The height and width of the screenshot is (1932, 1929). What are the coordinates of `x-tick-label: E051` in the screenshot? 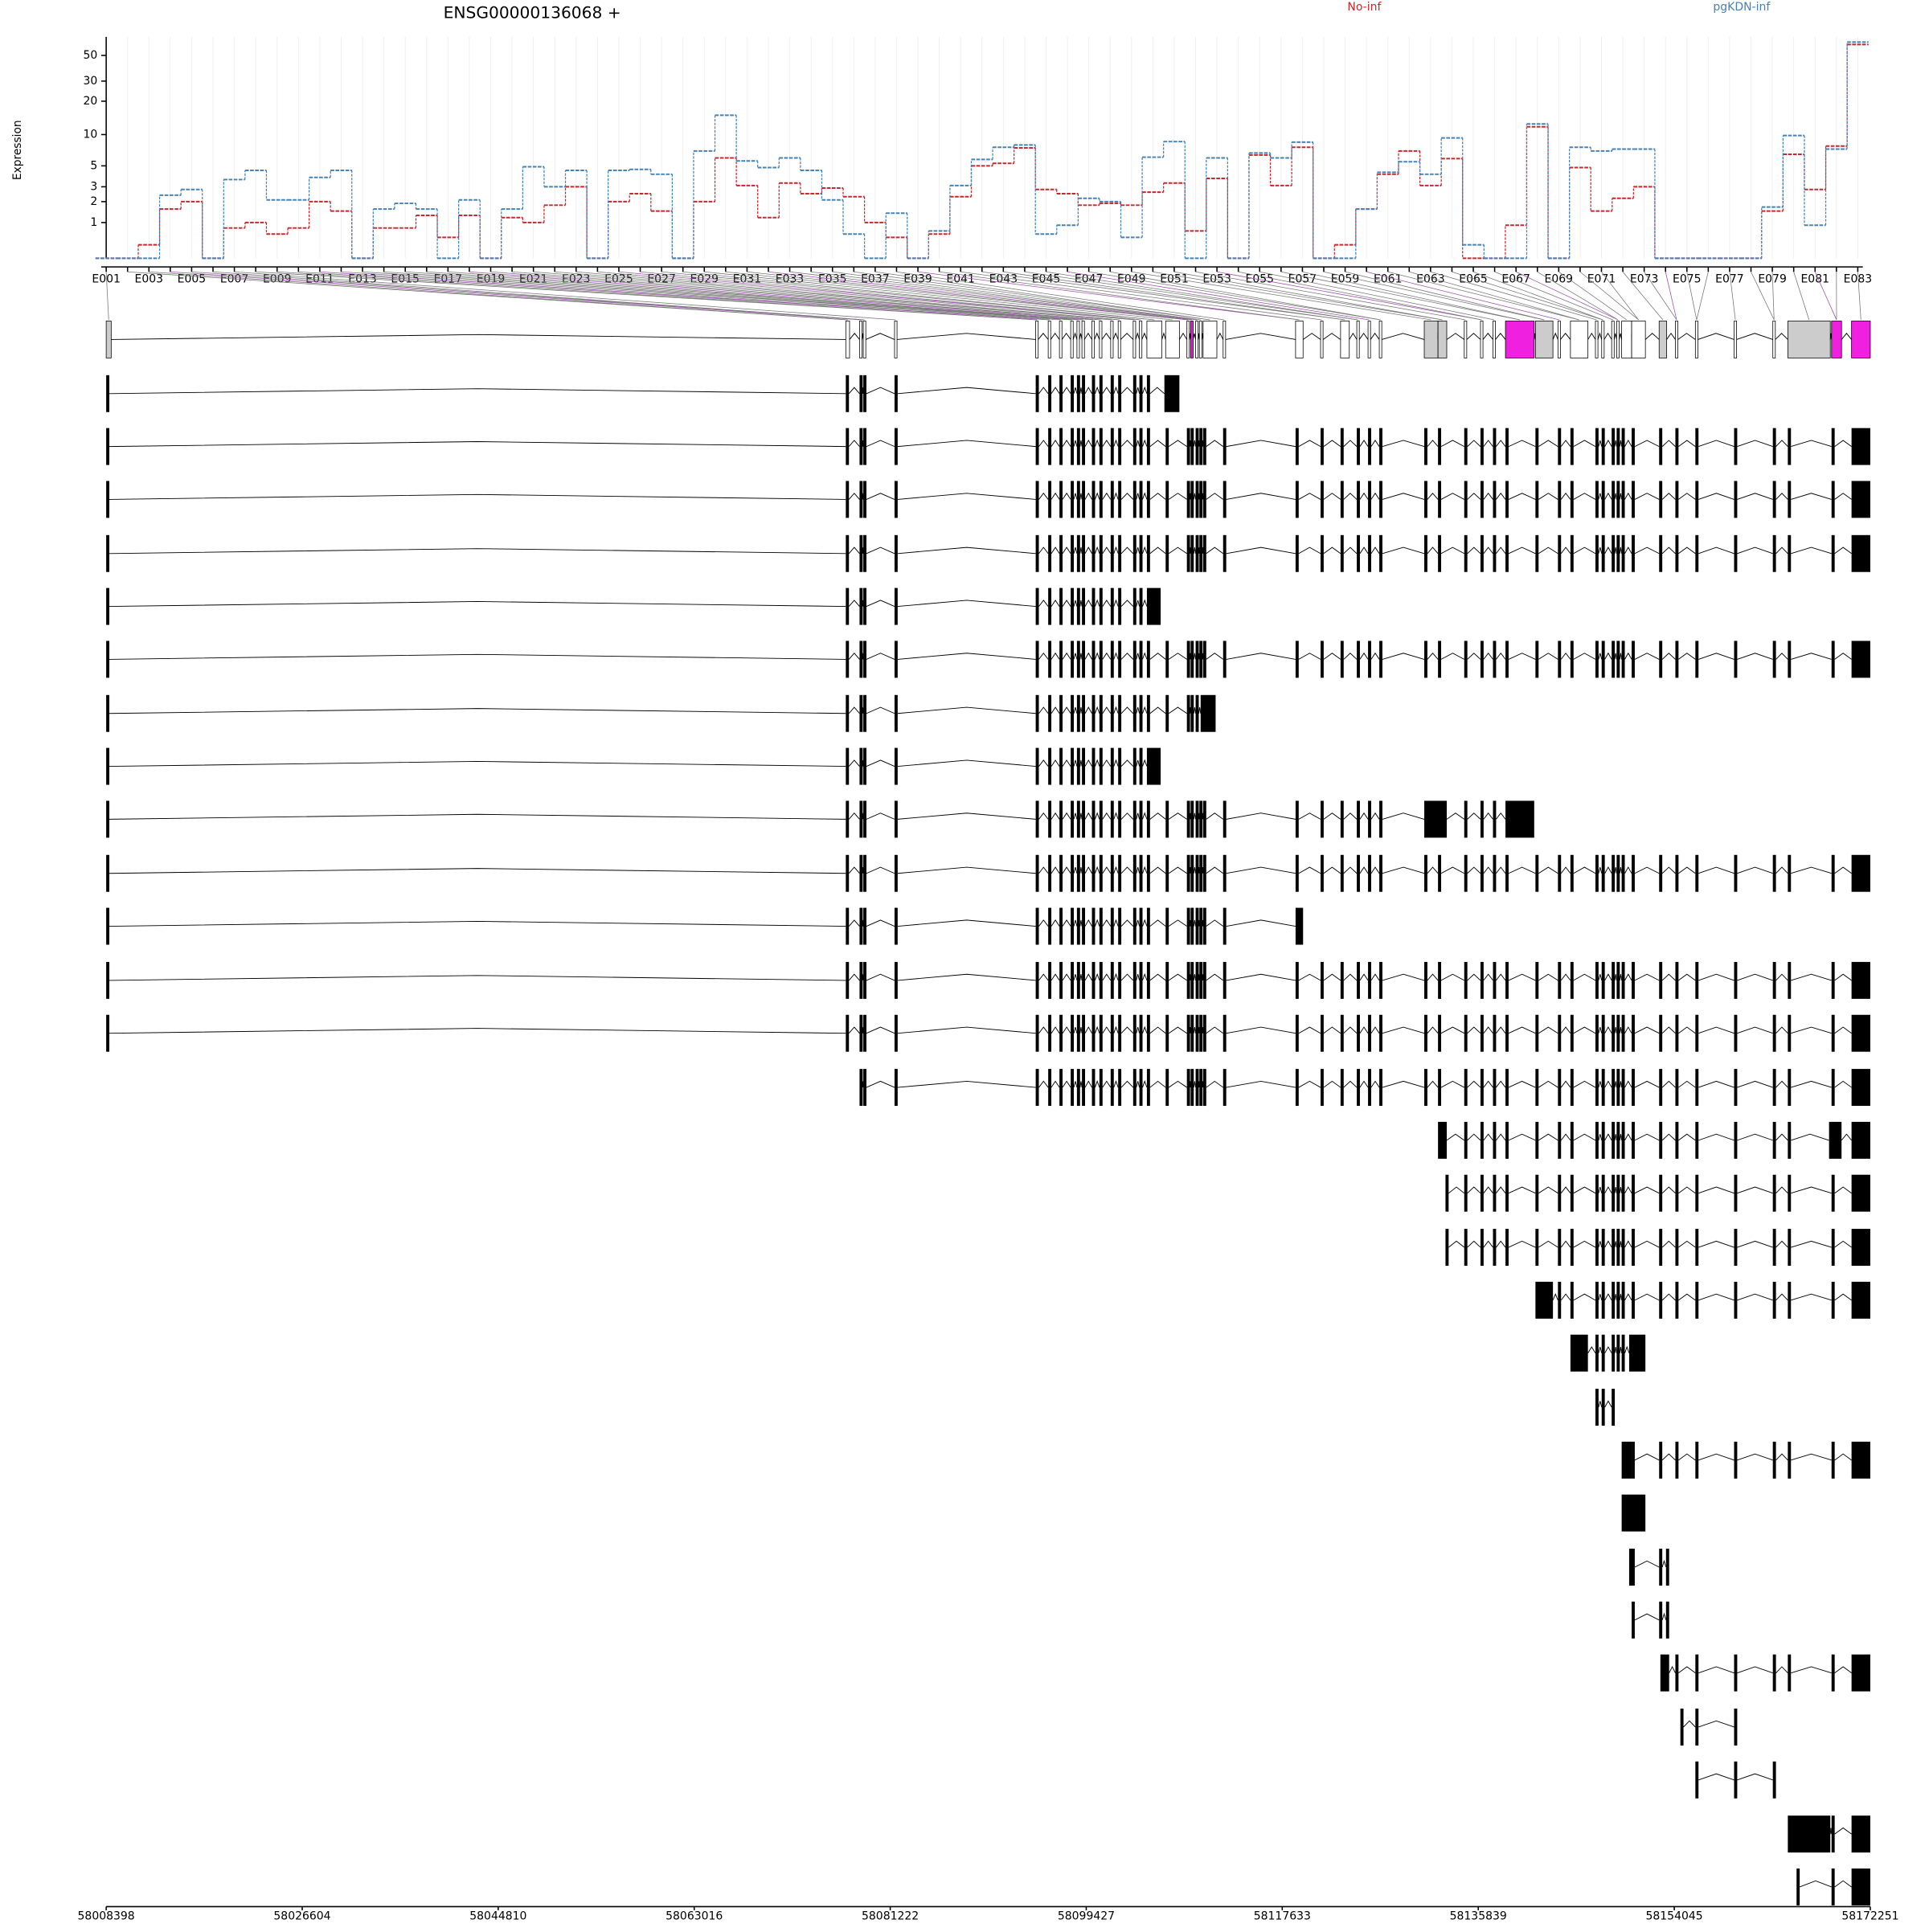 It's located at (1174, 279).